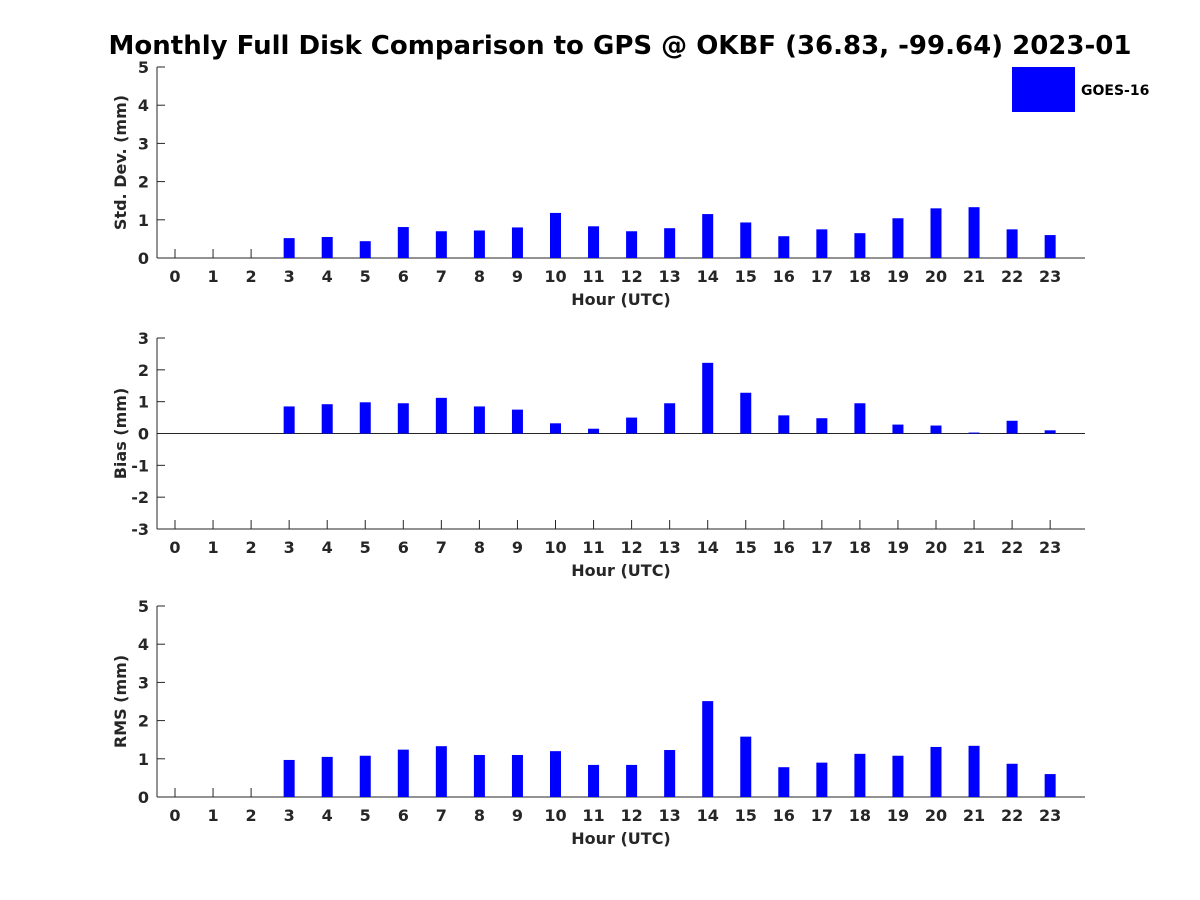 Image resolution: width=1200 pixels, height=900 pixels. I want to click on x-tick-label: 23, so click(1050, 276).